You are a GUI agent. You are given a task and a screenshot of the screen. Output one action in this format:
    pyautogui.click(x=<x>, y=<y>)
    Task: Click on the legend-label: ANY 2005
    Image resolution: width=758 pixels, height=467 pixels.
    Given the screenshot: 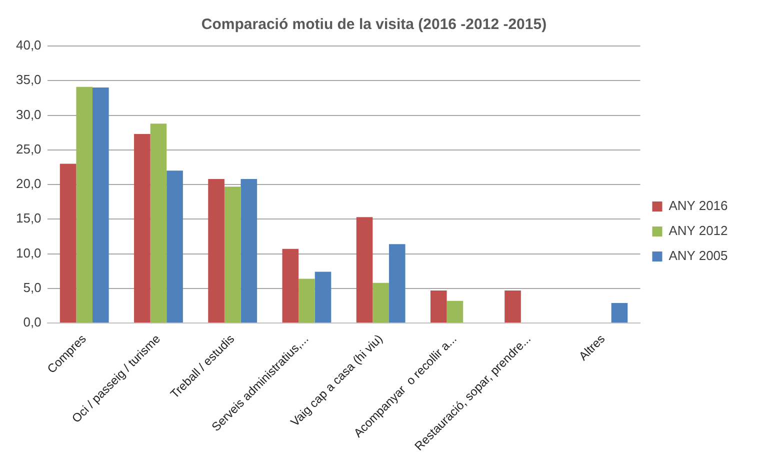 What is the action you would take?
    pyautogui.click(x=698, y=256)
    